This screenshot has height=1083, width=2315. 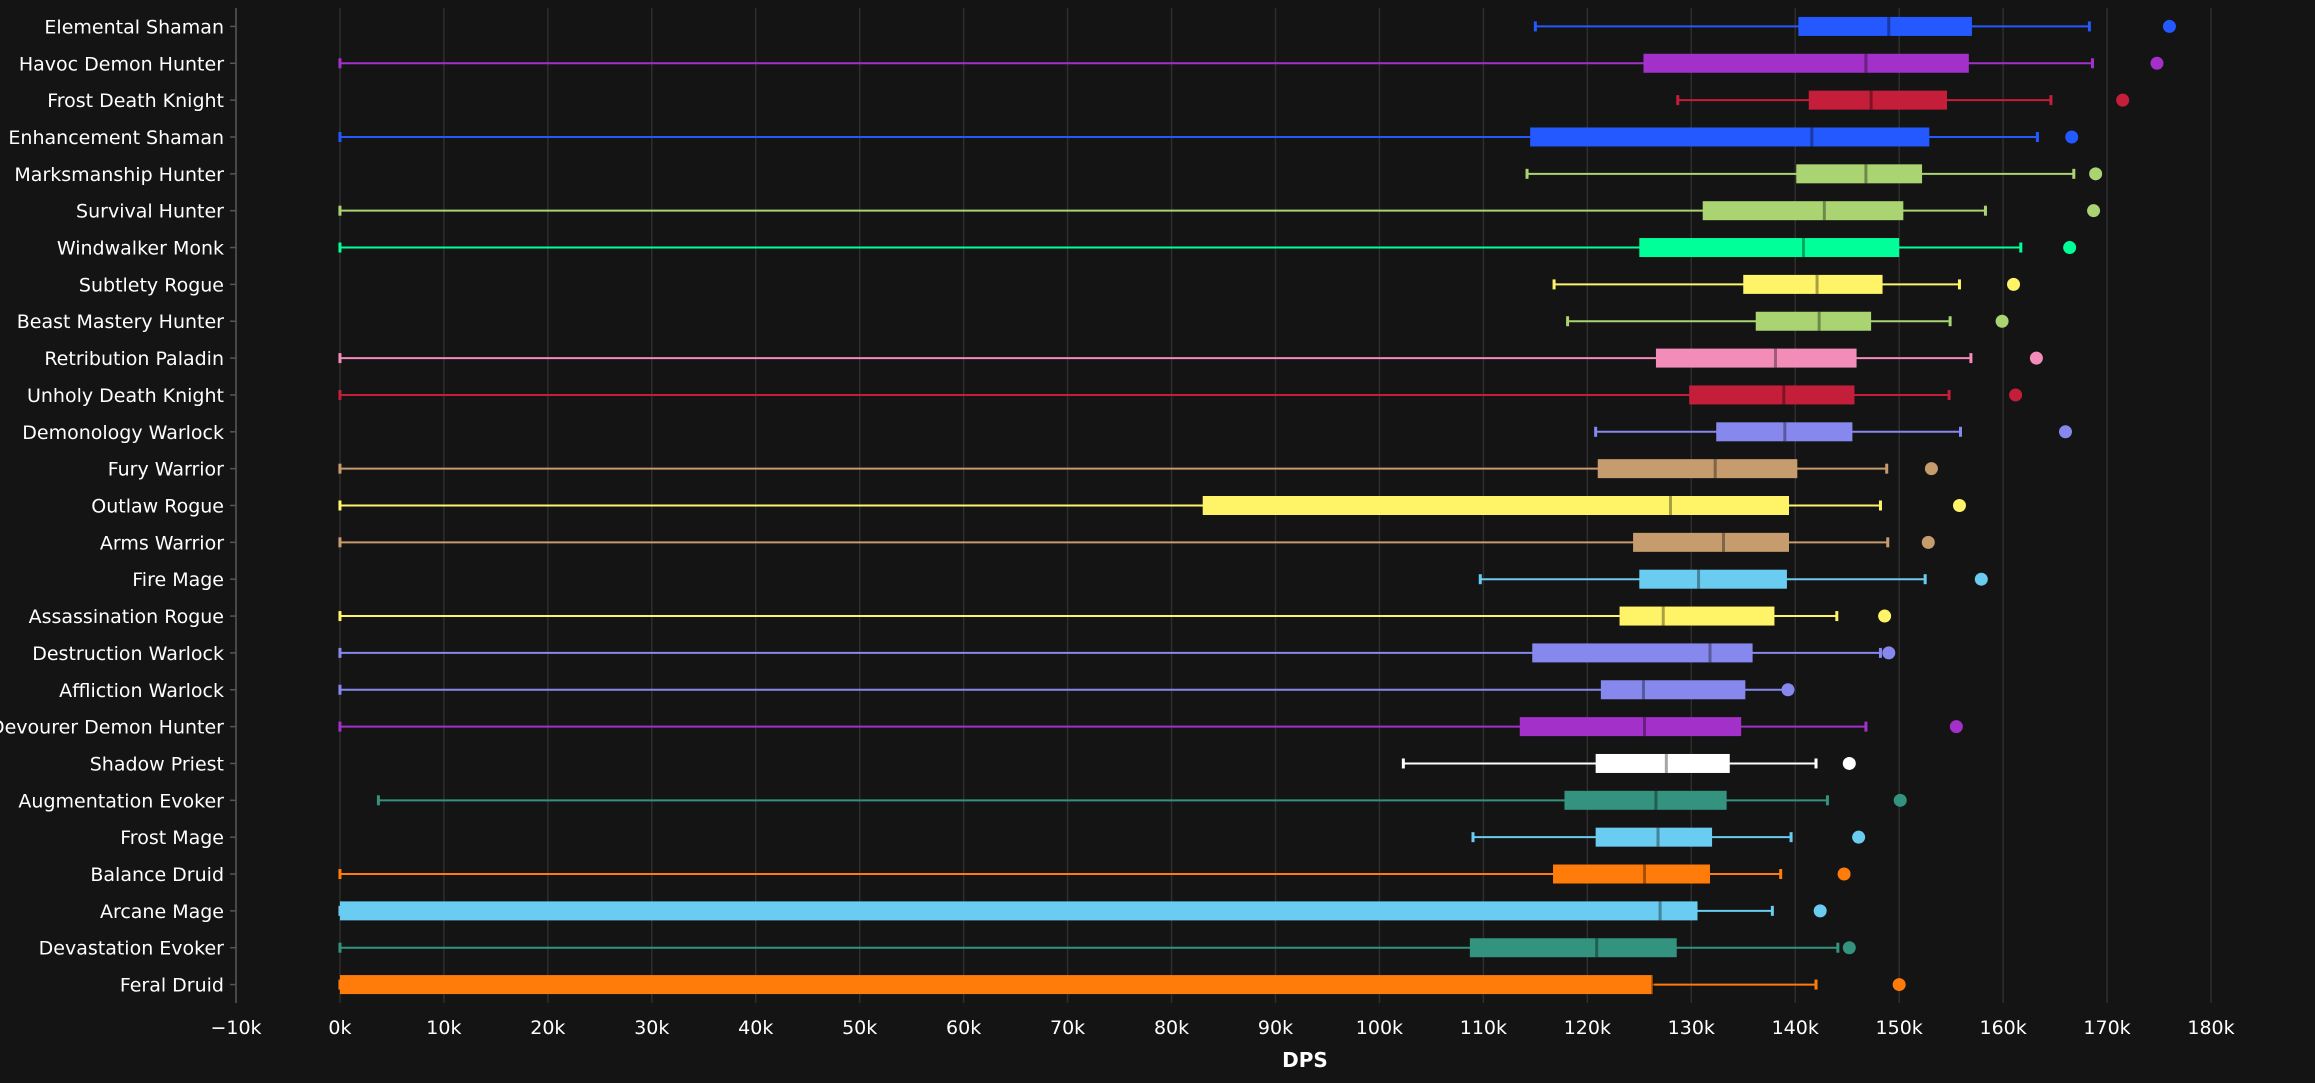 What do you see at coordinates (859, 1028) in the screenshot?
I see `x-tick-label: 50k` at bounding box center [859, 1028].